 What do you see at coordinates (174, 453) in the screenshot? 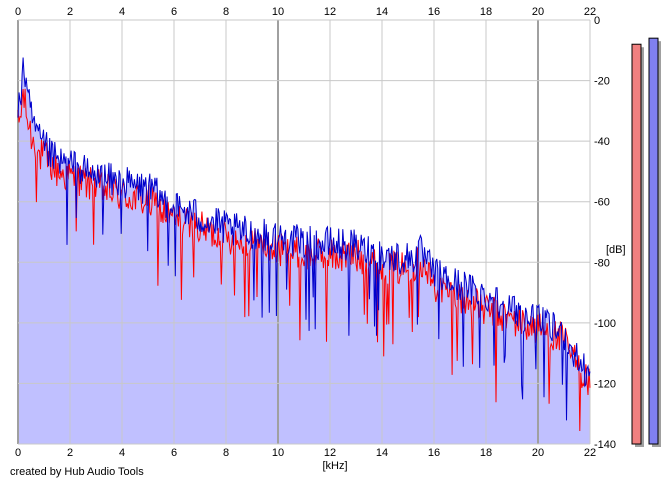
I see `x-tick-label-bottom: 6` at bounding box center [174, 453].